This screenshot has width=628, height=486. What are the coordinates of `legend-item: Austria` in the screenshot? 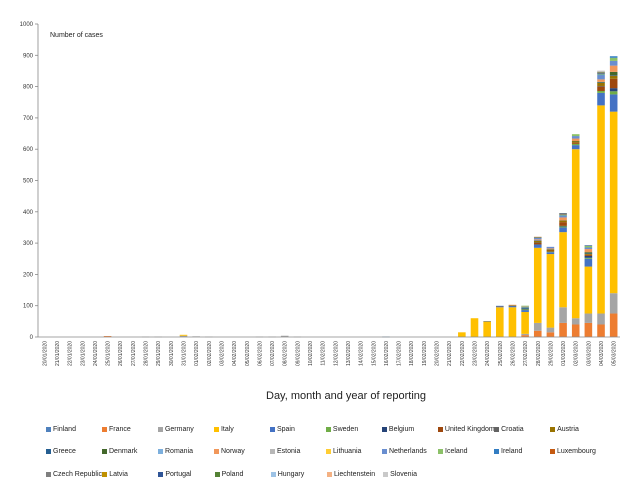 It's located at (578, 429).